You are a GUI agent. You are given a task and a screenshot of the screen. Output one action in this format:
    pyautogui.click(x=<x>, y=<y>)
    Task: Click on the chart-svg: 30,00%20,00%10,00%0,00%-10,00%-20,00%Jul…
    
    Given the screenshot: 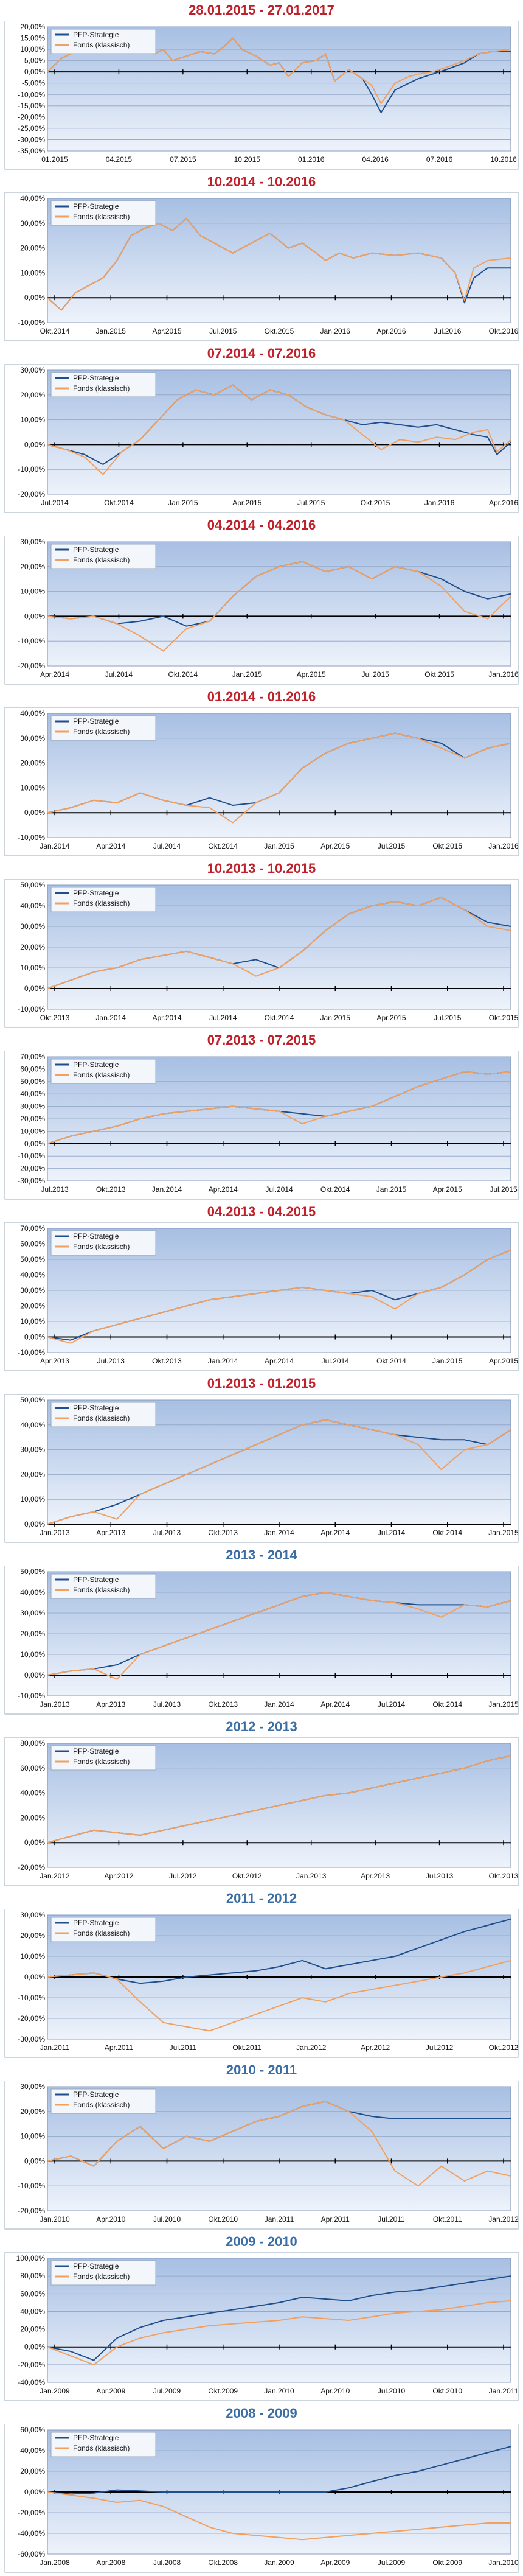 What is the action you would take?
    pyautogui.click(x=261, y=438)
    